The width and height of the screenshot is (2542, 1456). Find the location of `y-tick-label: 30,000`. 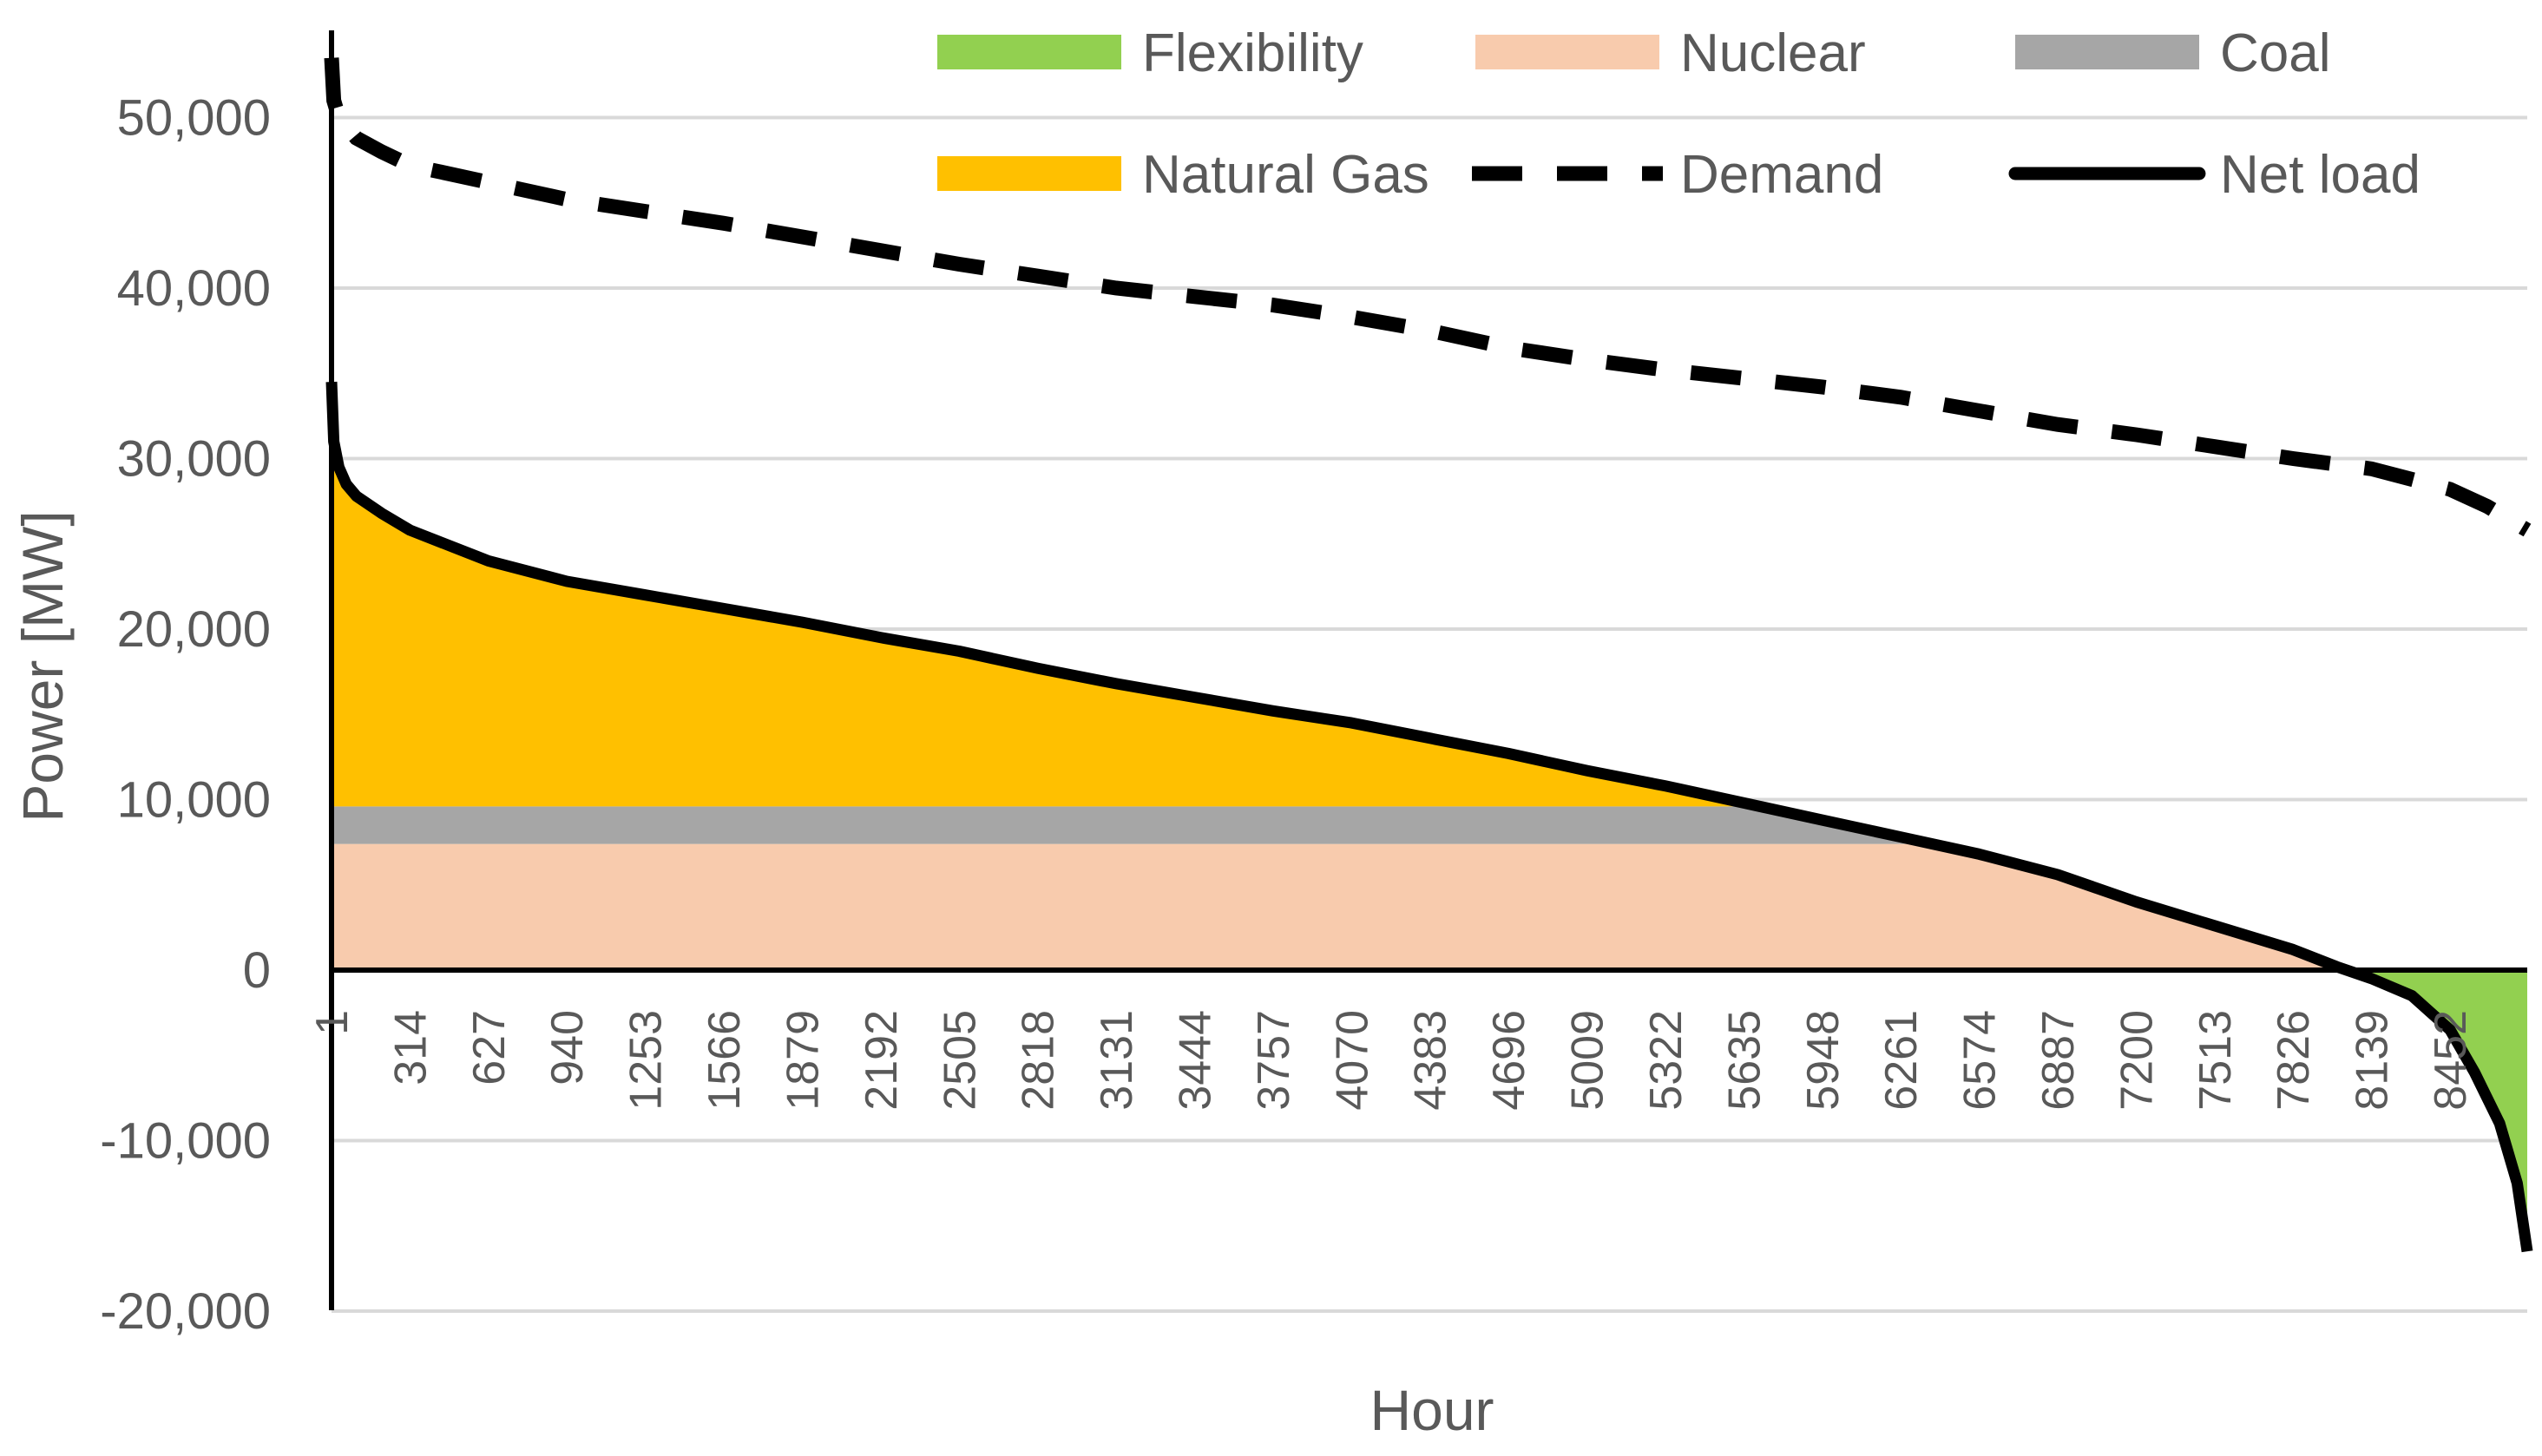

y-tick-label: 30,000 is located at coordinates (194, 459).